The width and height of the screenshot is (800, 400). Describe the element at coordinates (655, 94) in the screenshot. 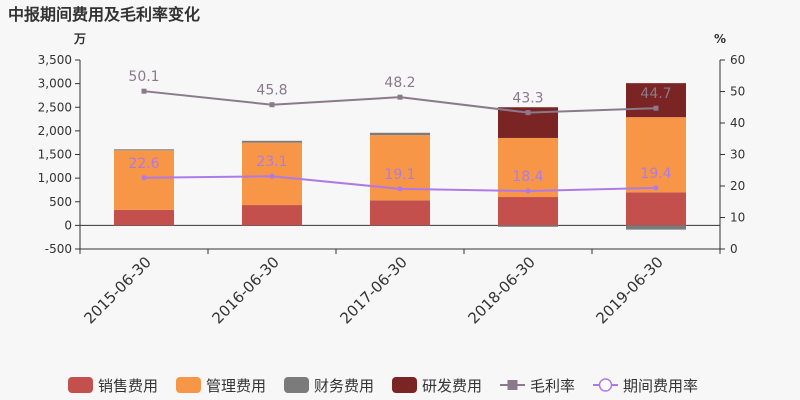

I see `data-label-gross: 44.7` at that location.